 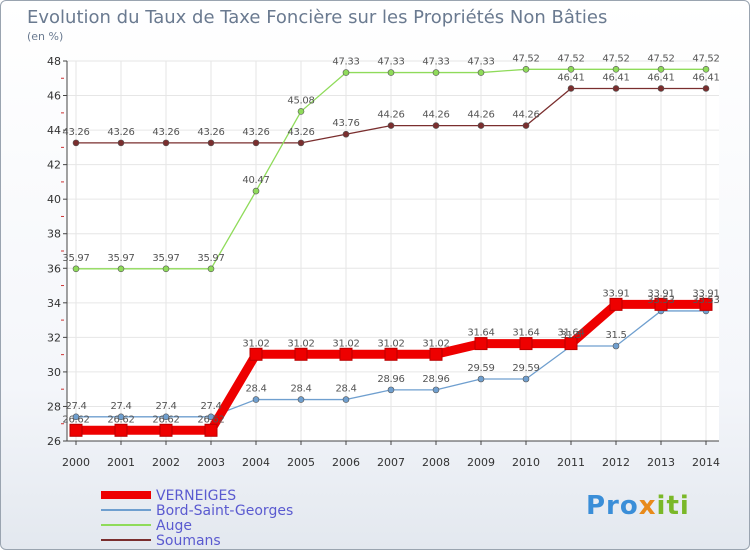 I want to click on x-tick-label: 2007, so click(x=391, y=462).